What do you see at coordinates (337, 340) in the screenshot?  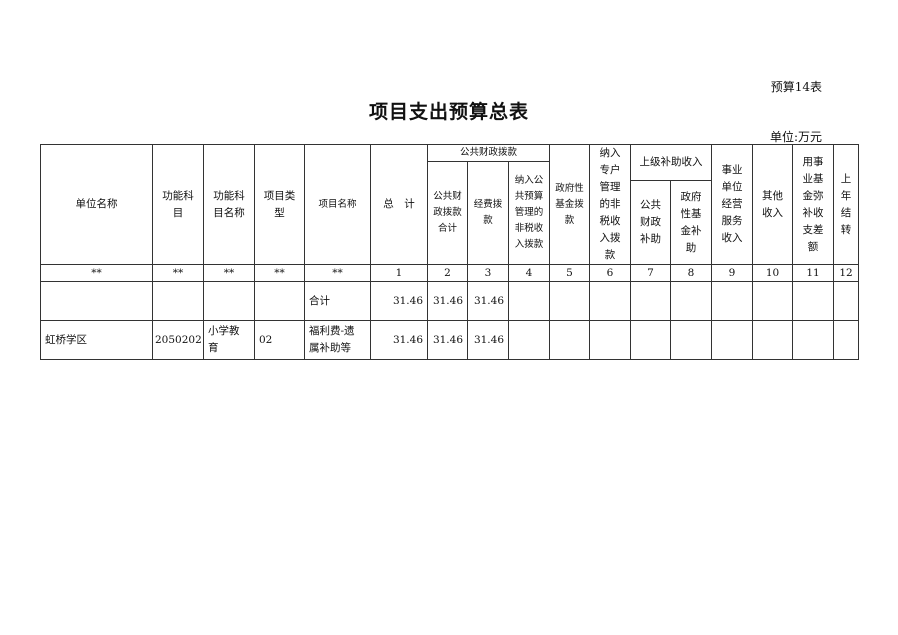 I see `cell-proj-name: 福利费-遗 属补助等` at bounding box center [337, 340].